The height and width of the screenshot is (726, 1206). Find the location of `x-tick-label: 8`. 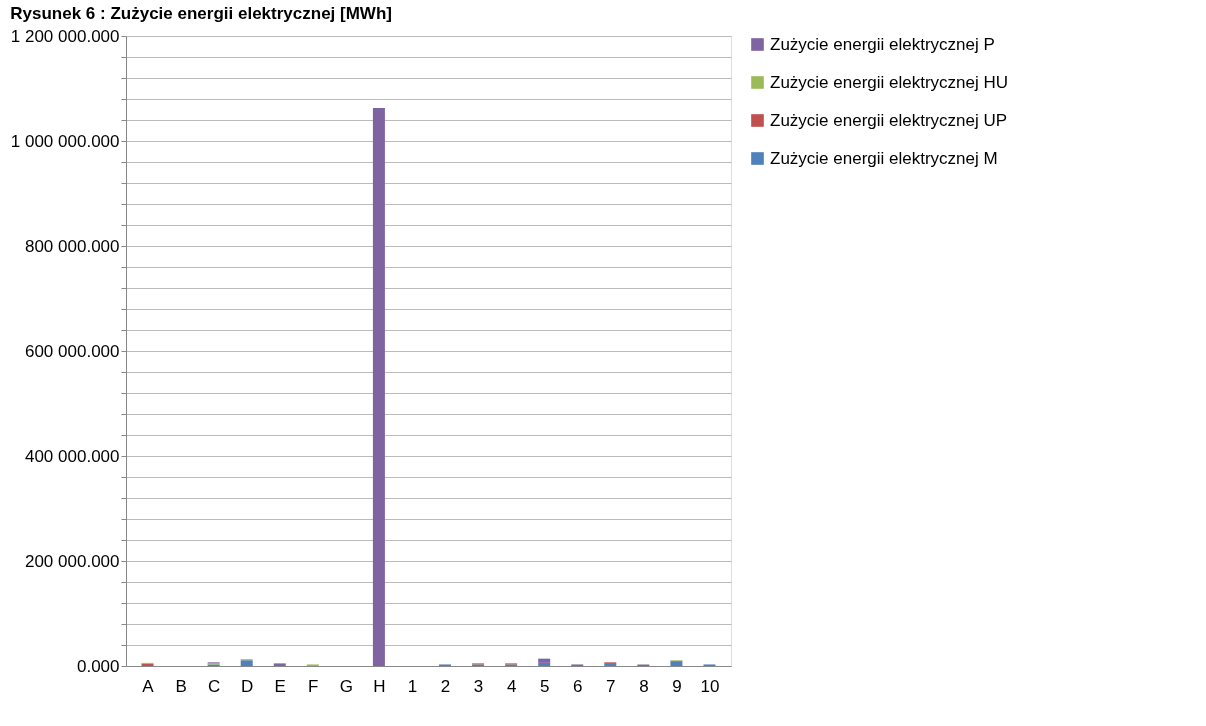

x-tick-label: 8 is located at coordinates (644, 686).